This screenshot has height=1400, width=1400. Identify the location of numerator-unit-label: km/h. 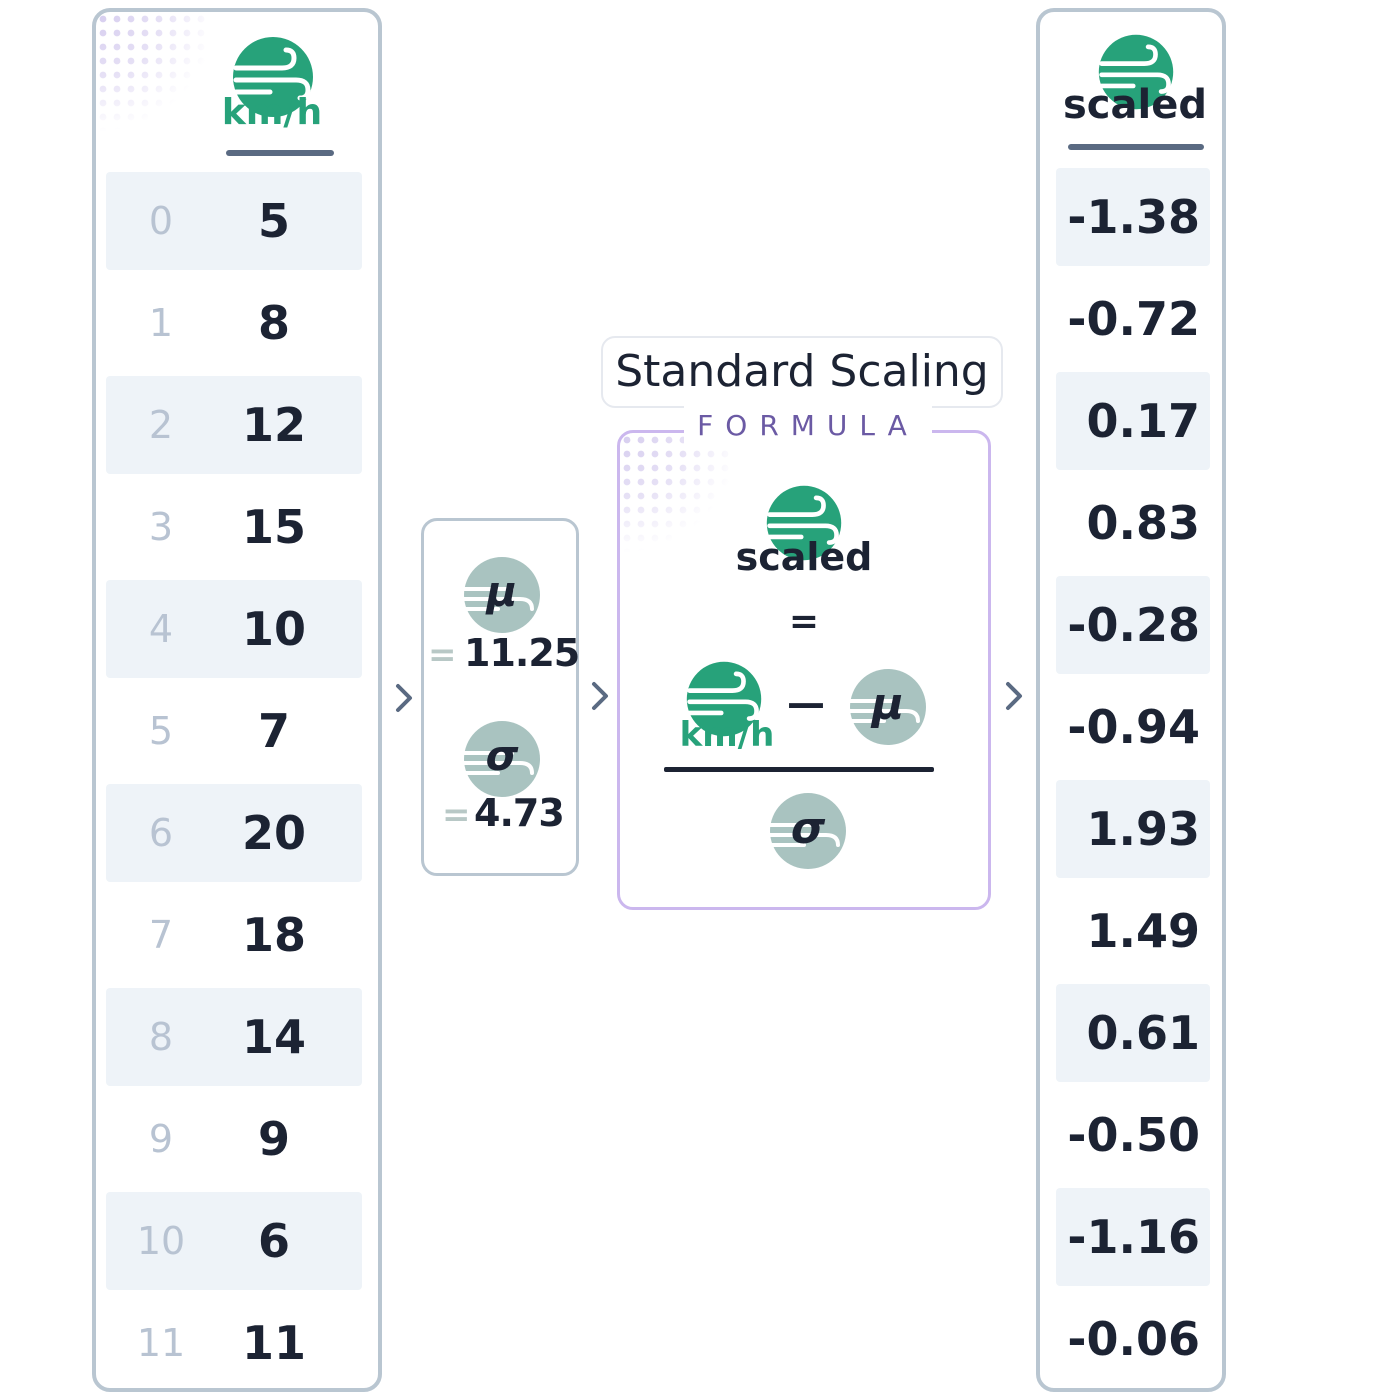
(727, 735).